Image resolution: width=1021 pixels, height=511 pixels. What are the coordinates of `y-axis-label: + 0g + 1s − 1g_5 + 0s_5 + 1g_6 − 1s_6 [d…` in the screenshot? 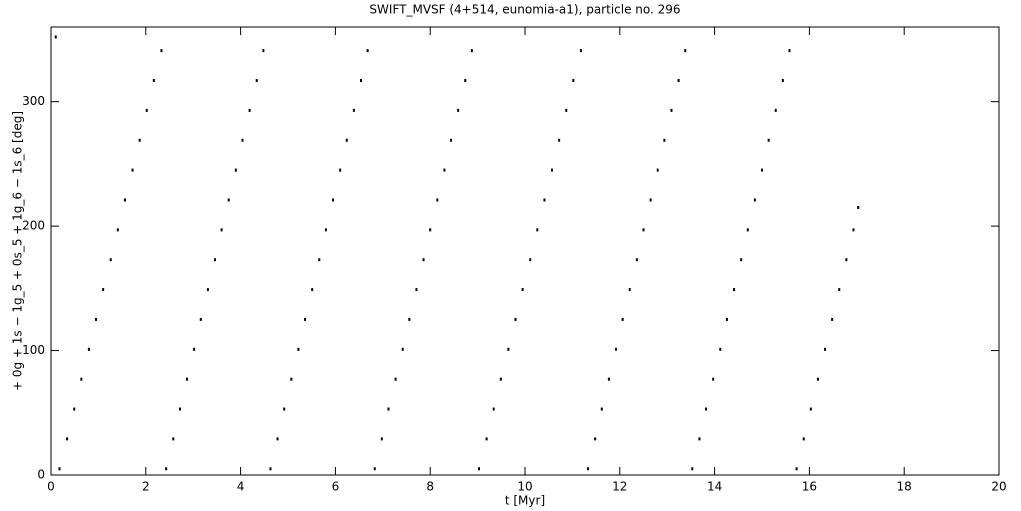 It's located at (18, 251).